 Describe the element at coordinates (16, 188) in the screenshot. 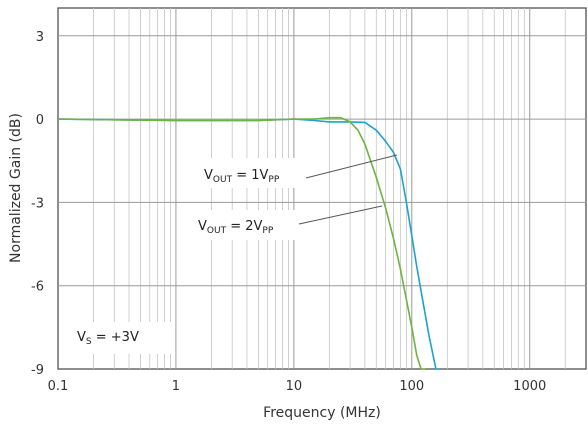

I see `y-axis-label: Normalized Gain (dB)` at that location.